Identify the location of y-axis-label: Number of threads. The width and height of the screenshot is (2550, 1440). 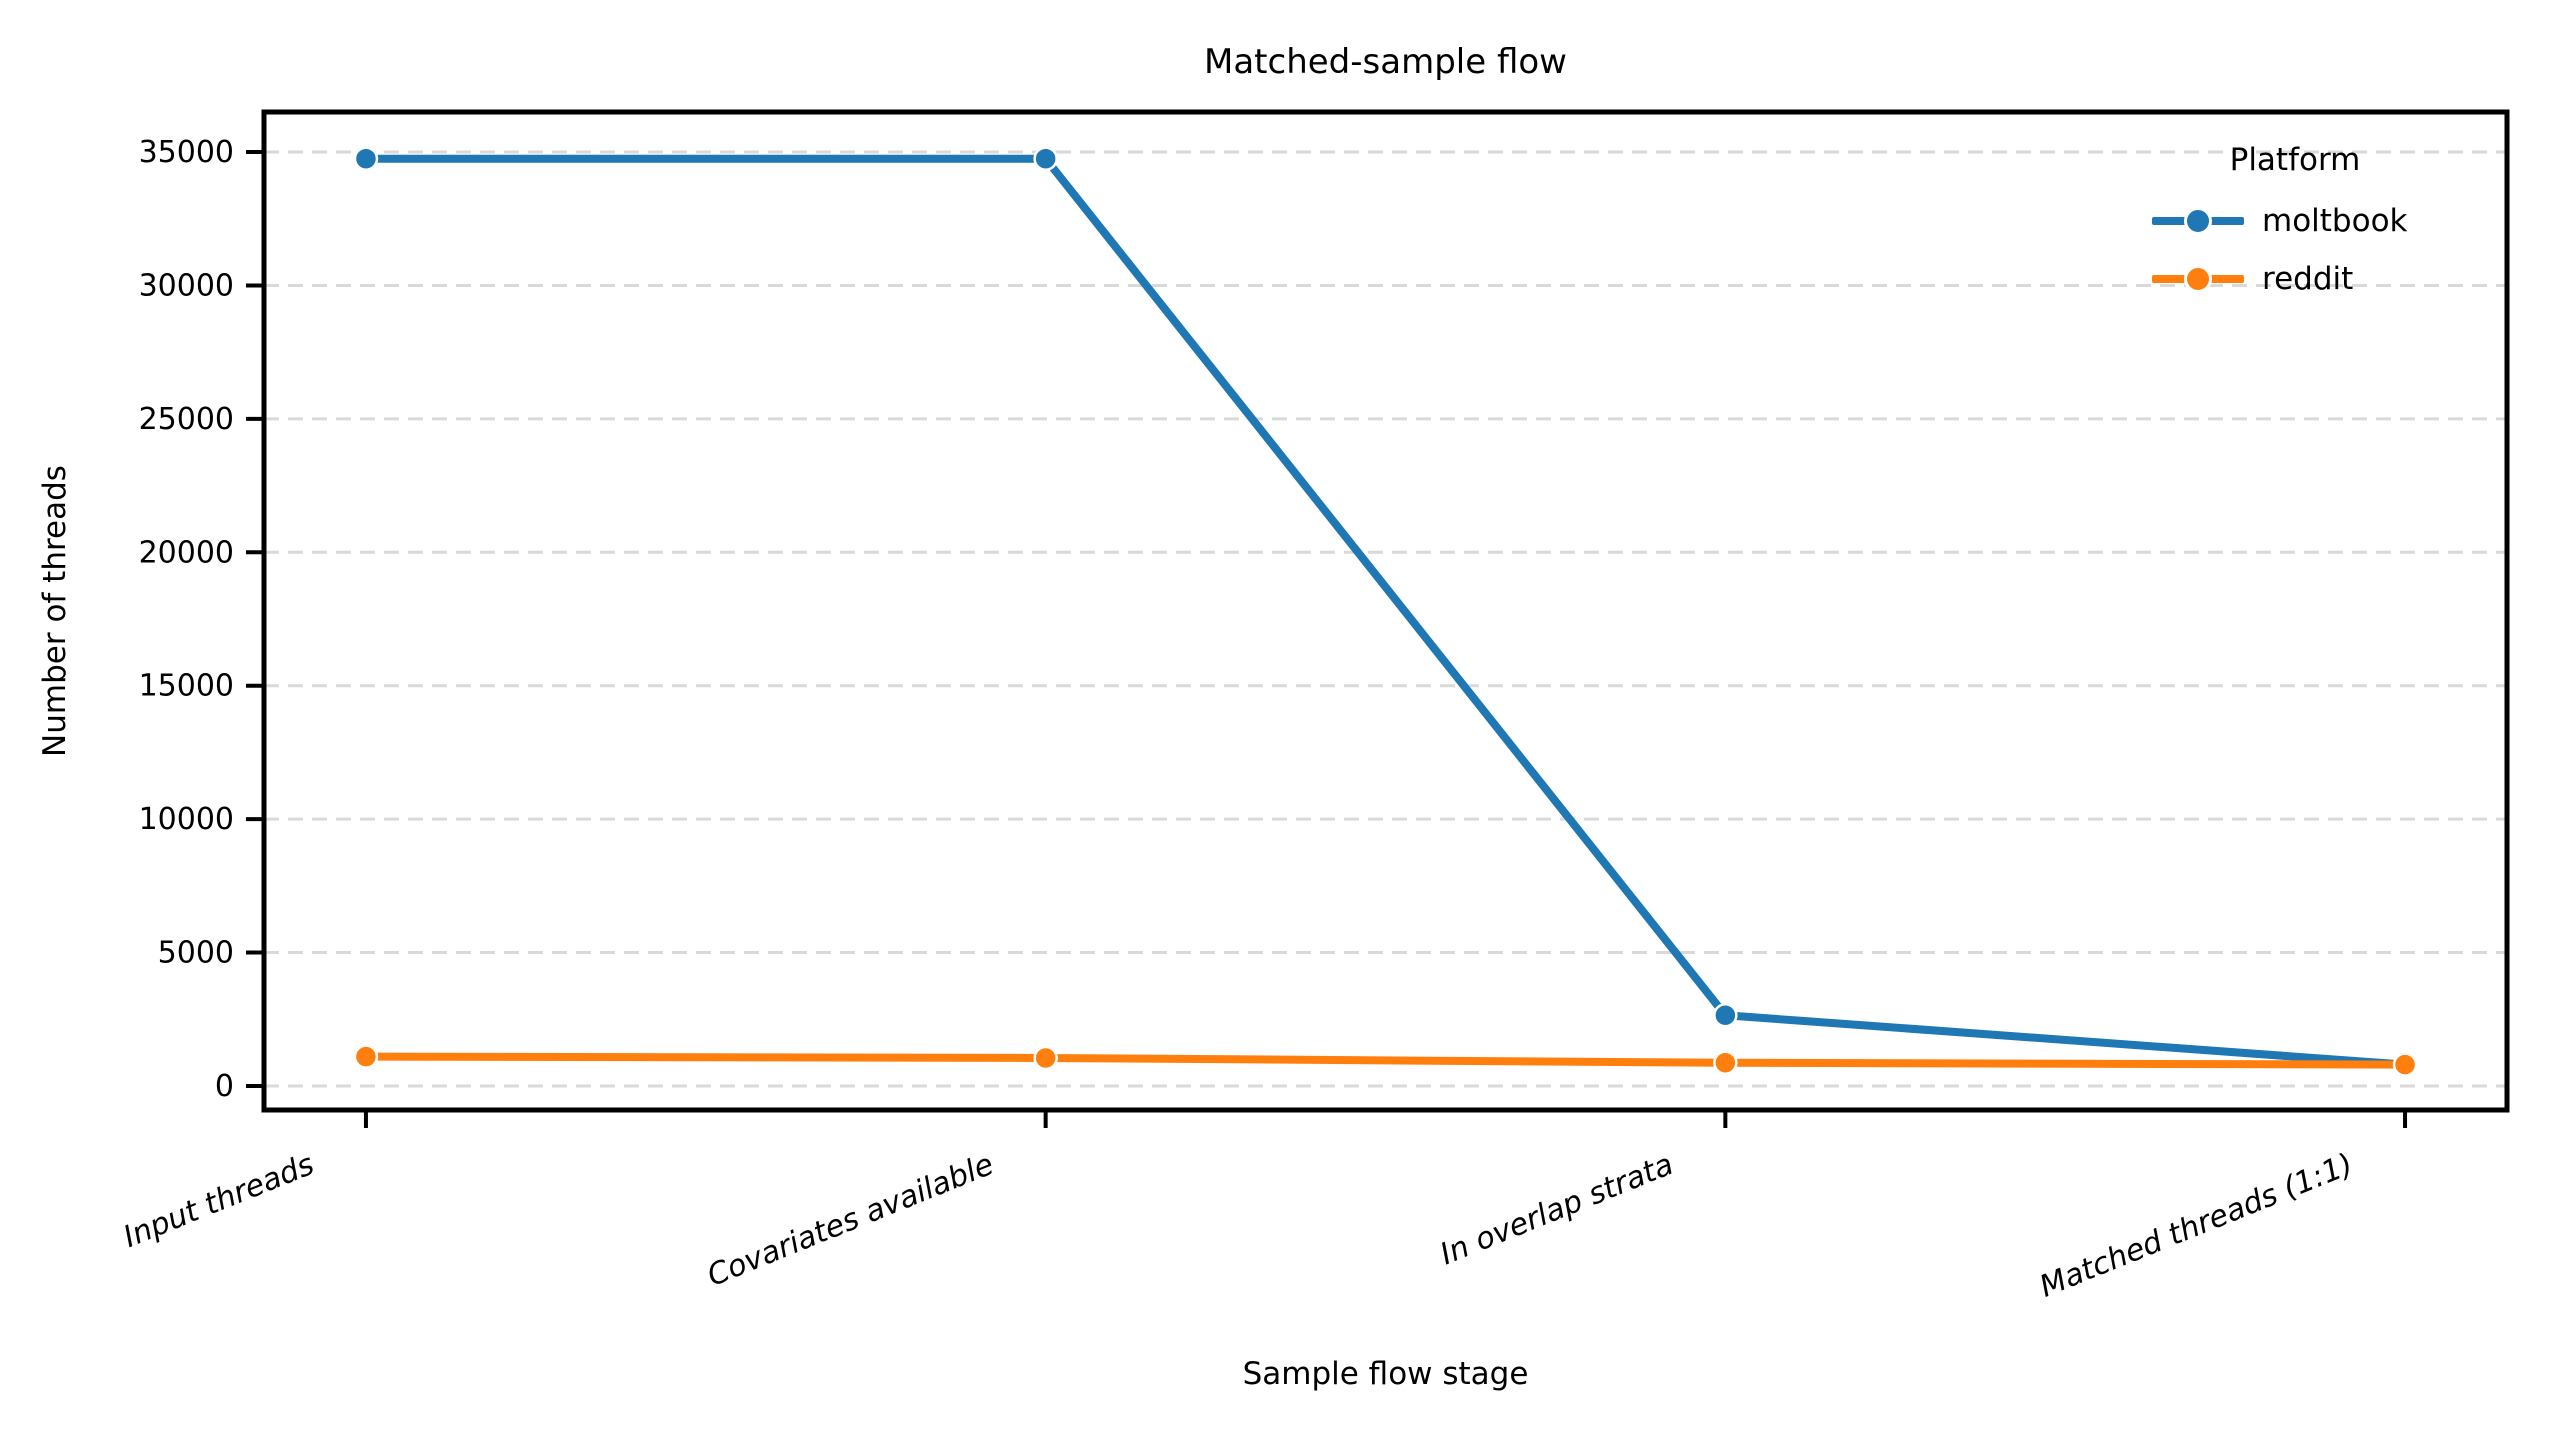
(55, 611).